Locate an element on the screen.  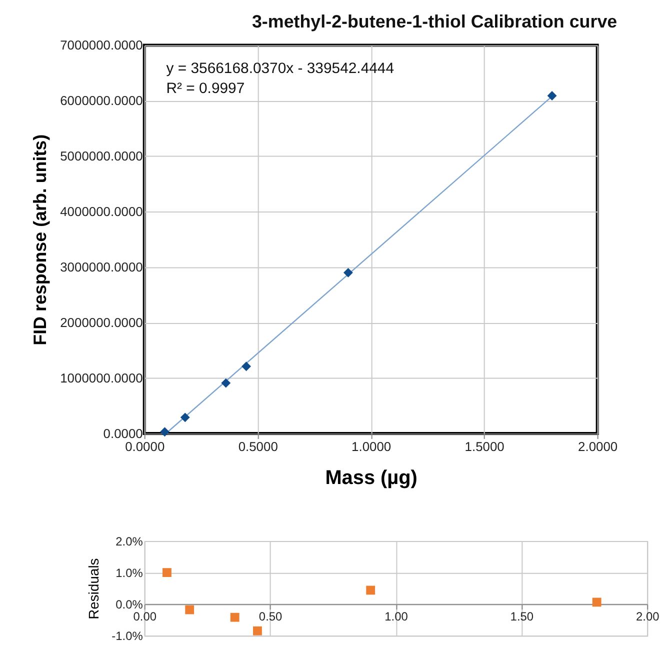
x-tick-label: 2.0000 is located at coordinates (598, 446).